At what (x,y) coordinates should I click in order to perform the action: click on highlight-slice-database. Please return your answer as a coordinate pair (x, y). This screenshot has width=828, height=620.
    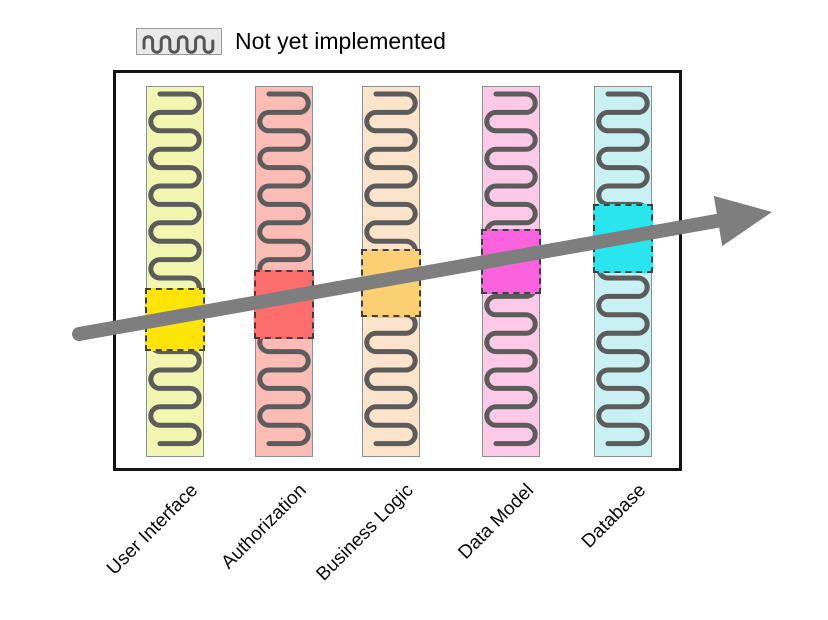
    Looking at the image, I should click on (623, 238).